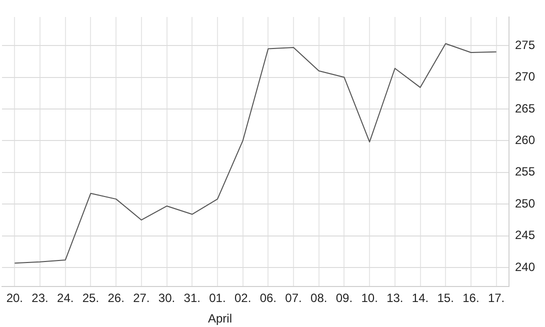 The height and width of the screenshot is (327, 545). What do you see at coordinates (220, 318) in the screenshot?
I see `text: April` at bounding box center [220, 318].